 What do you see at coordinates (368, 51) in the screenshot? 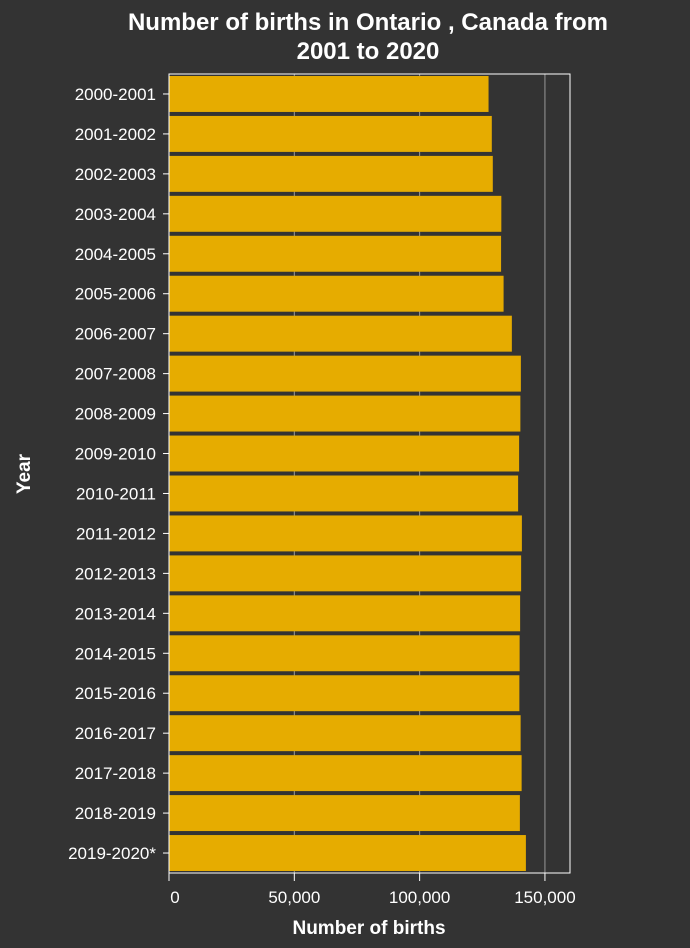
I see `chart-title-line-2: 2001 to 2020` at bounding box center [368, 51].